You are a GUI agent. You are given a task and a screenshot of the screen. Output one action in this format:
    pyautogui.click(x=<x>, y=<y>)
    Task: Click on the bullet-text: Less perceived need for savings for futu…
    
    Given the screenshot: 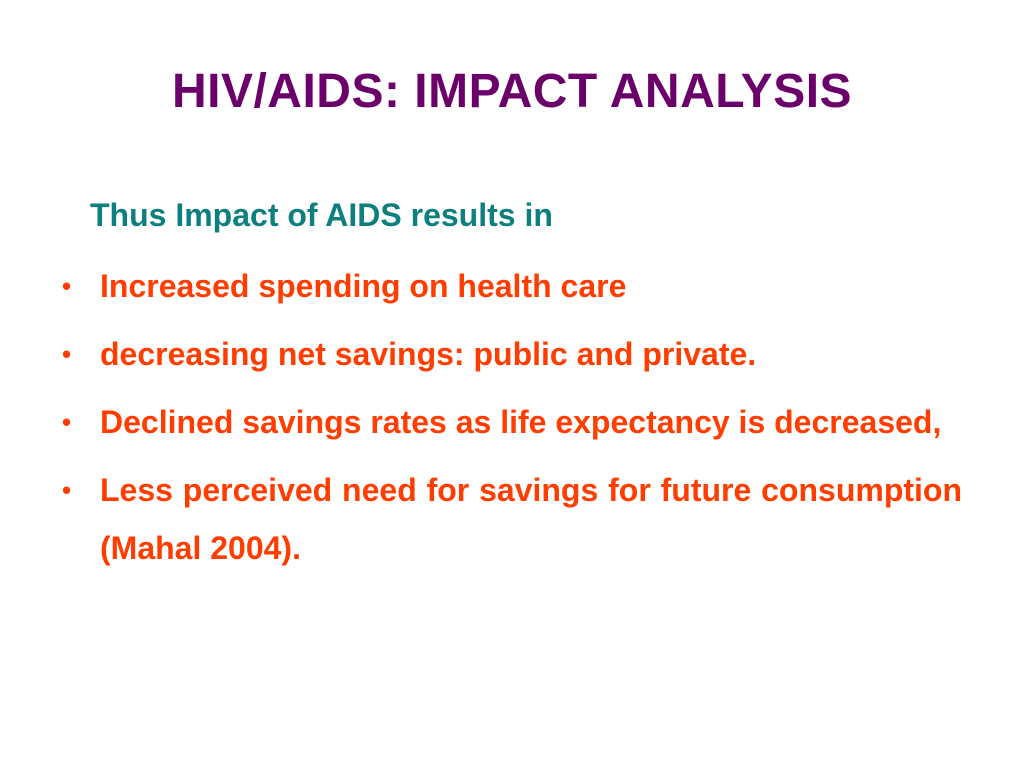 What is the action you would take?
    pyautogui.click(x=531, y=519)
    